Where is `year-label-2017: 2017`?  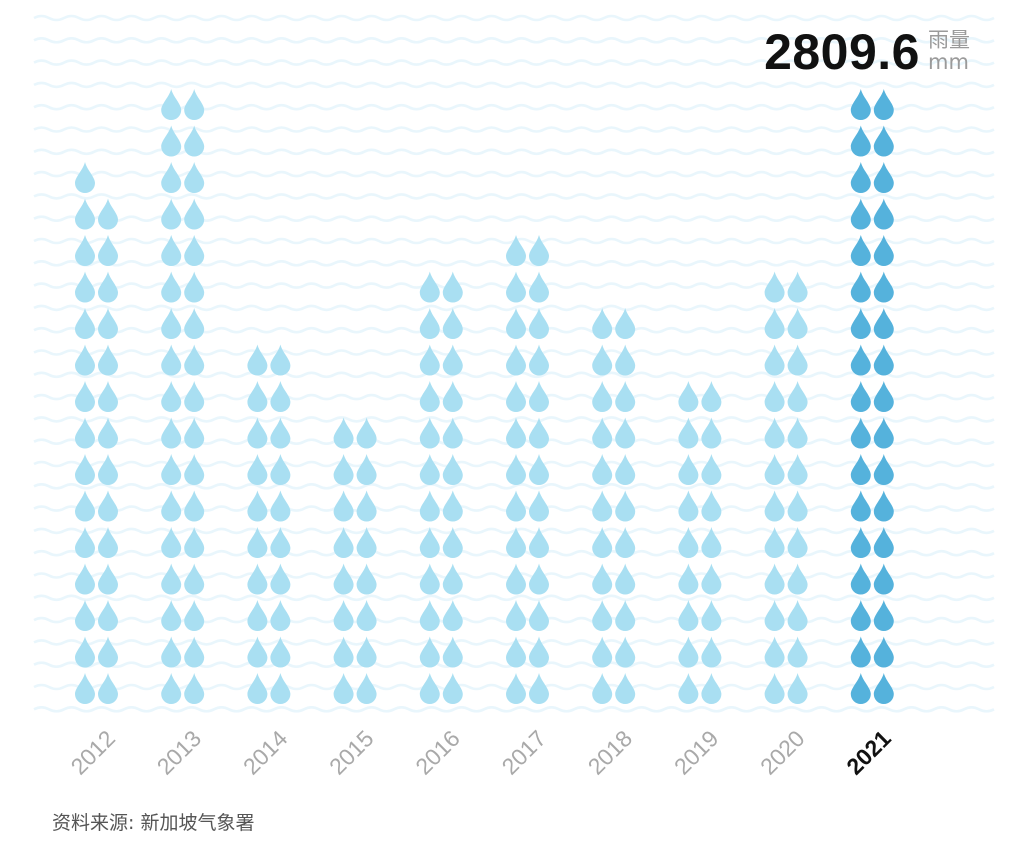
year-label-2017: 2017 is located at coordinates (523, 752).